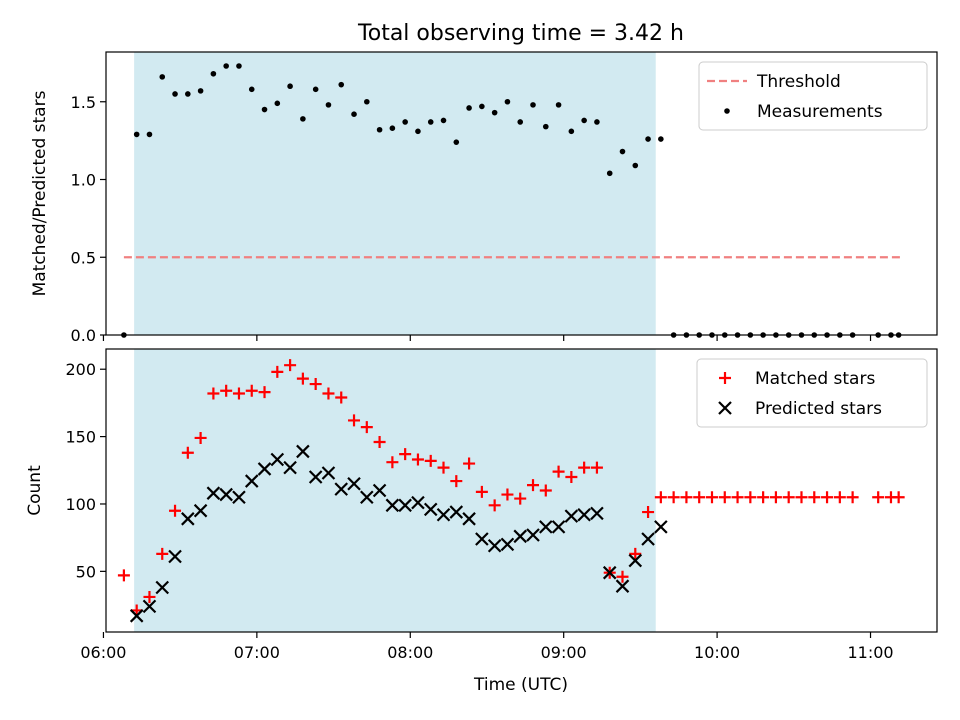 The image size is (960, 720). What do you see at coordinates (818, 409) in the screenshot?
I see `legend-label: Predicted stars` at bounding box center [818, 409].